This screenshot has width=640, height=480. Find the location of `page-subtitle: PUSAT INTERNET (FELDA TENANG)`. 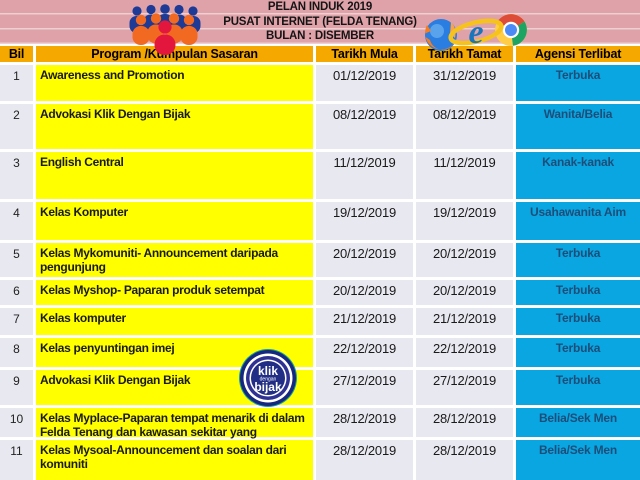

page-subtitle: PUSAT INTERNET (FELDA TENANG) is located at coordinates (320, 21).